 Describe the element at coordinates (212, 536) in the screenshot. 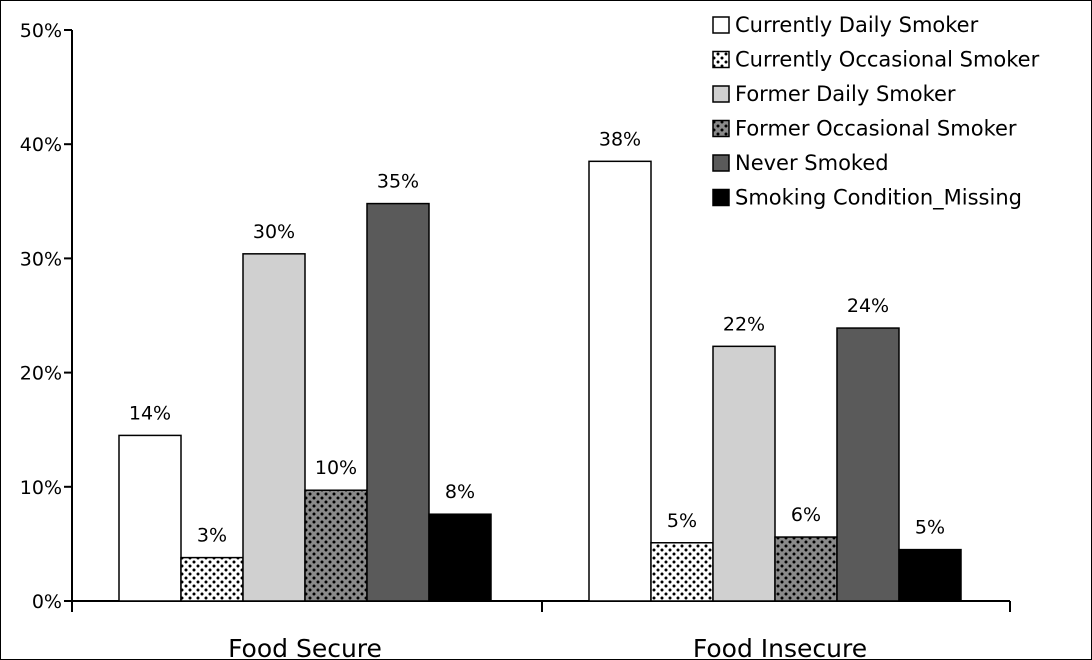

I see `bar-value-label: 3%` at that location.